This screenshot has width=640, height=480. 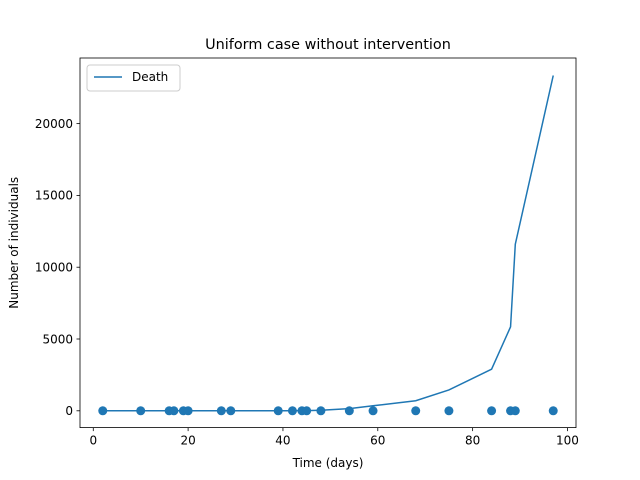 I want to click on x-tick-label: 0, so click(x=93, y=441).